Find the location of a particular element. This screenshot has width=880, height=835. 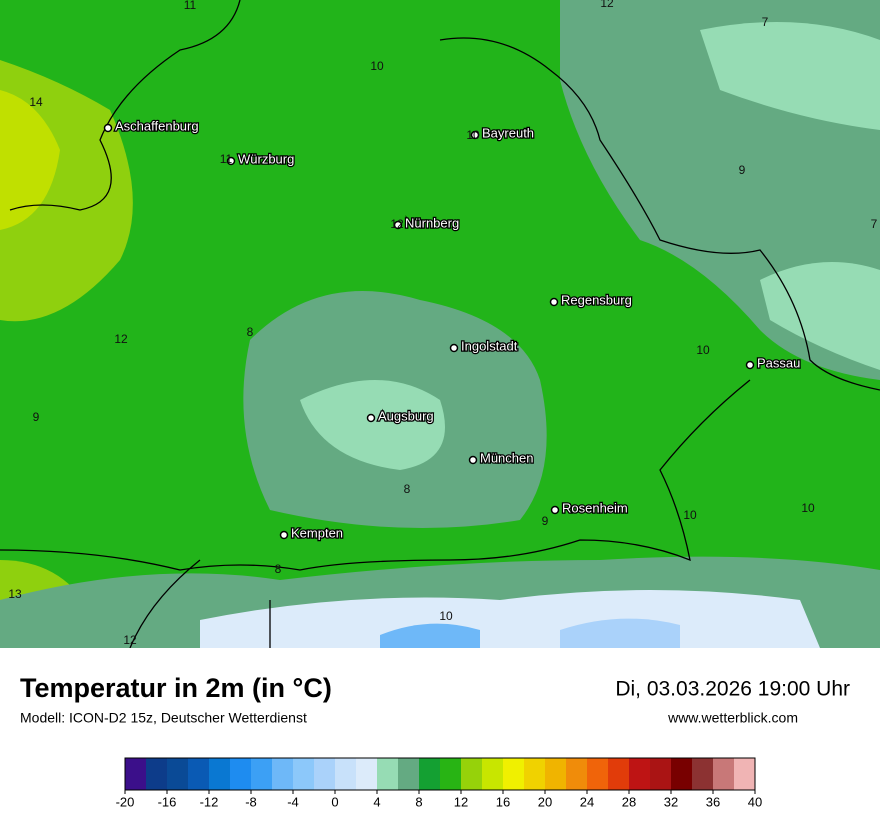

city-label: Nürnberg is located at coordinates (432, 222).